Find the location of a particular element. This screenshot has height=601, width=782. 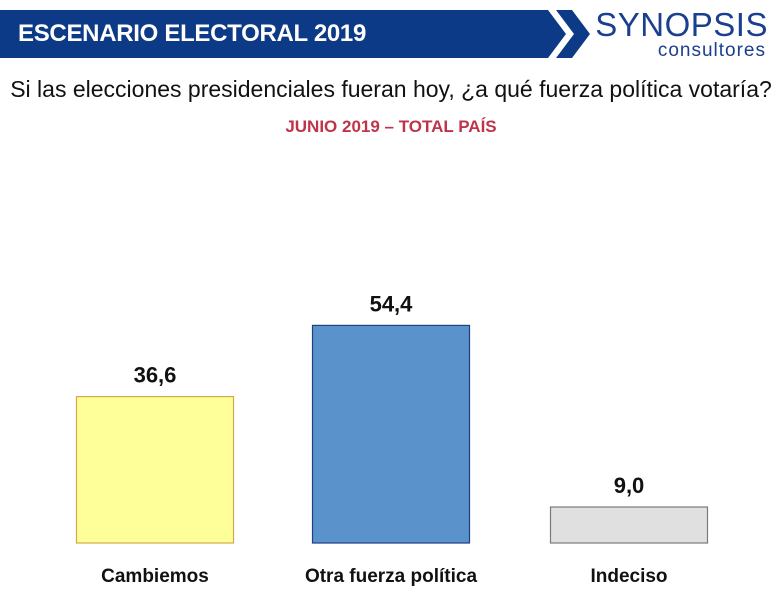

data-label: 36,6 is located at coordinates (155, 375).